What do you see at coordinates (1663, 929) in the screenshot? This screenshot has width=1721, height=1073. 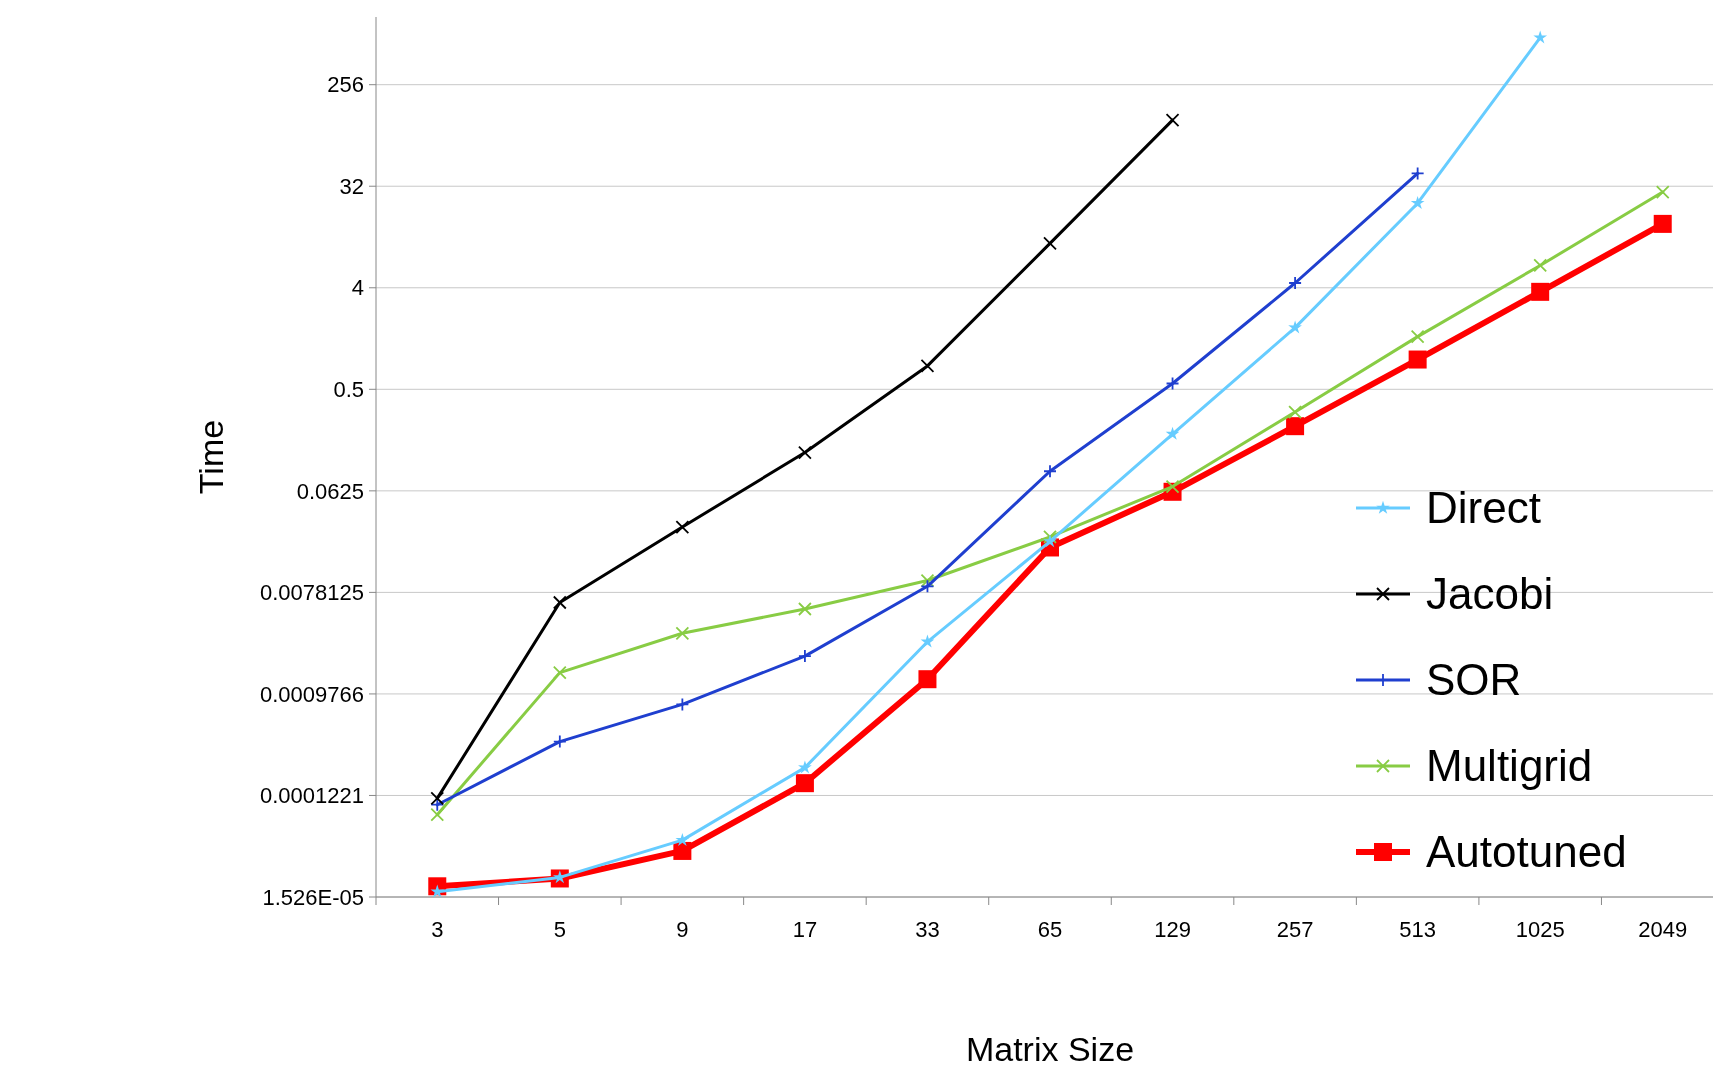 I see `x-tick-label: 2049` at bounding box center [1663, 929].